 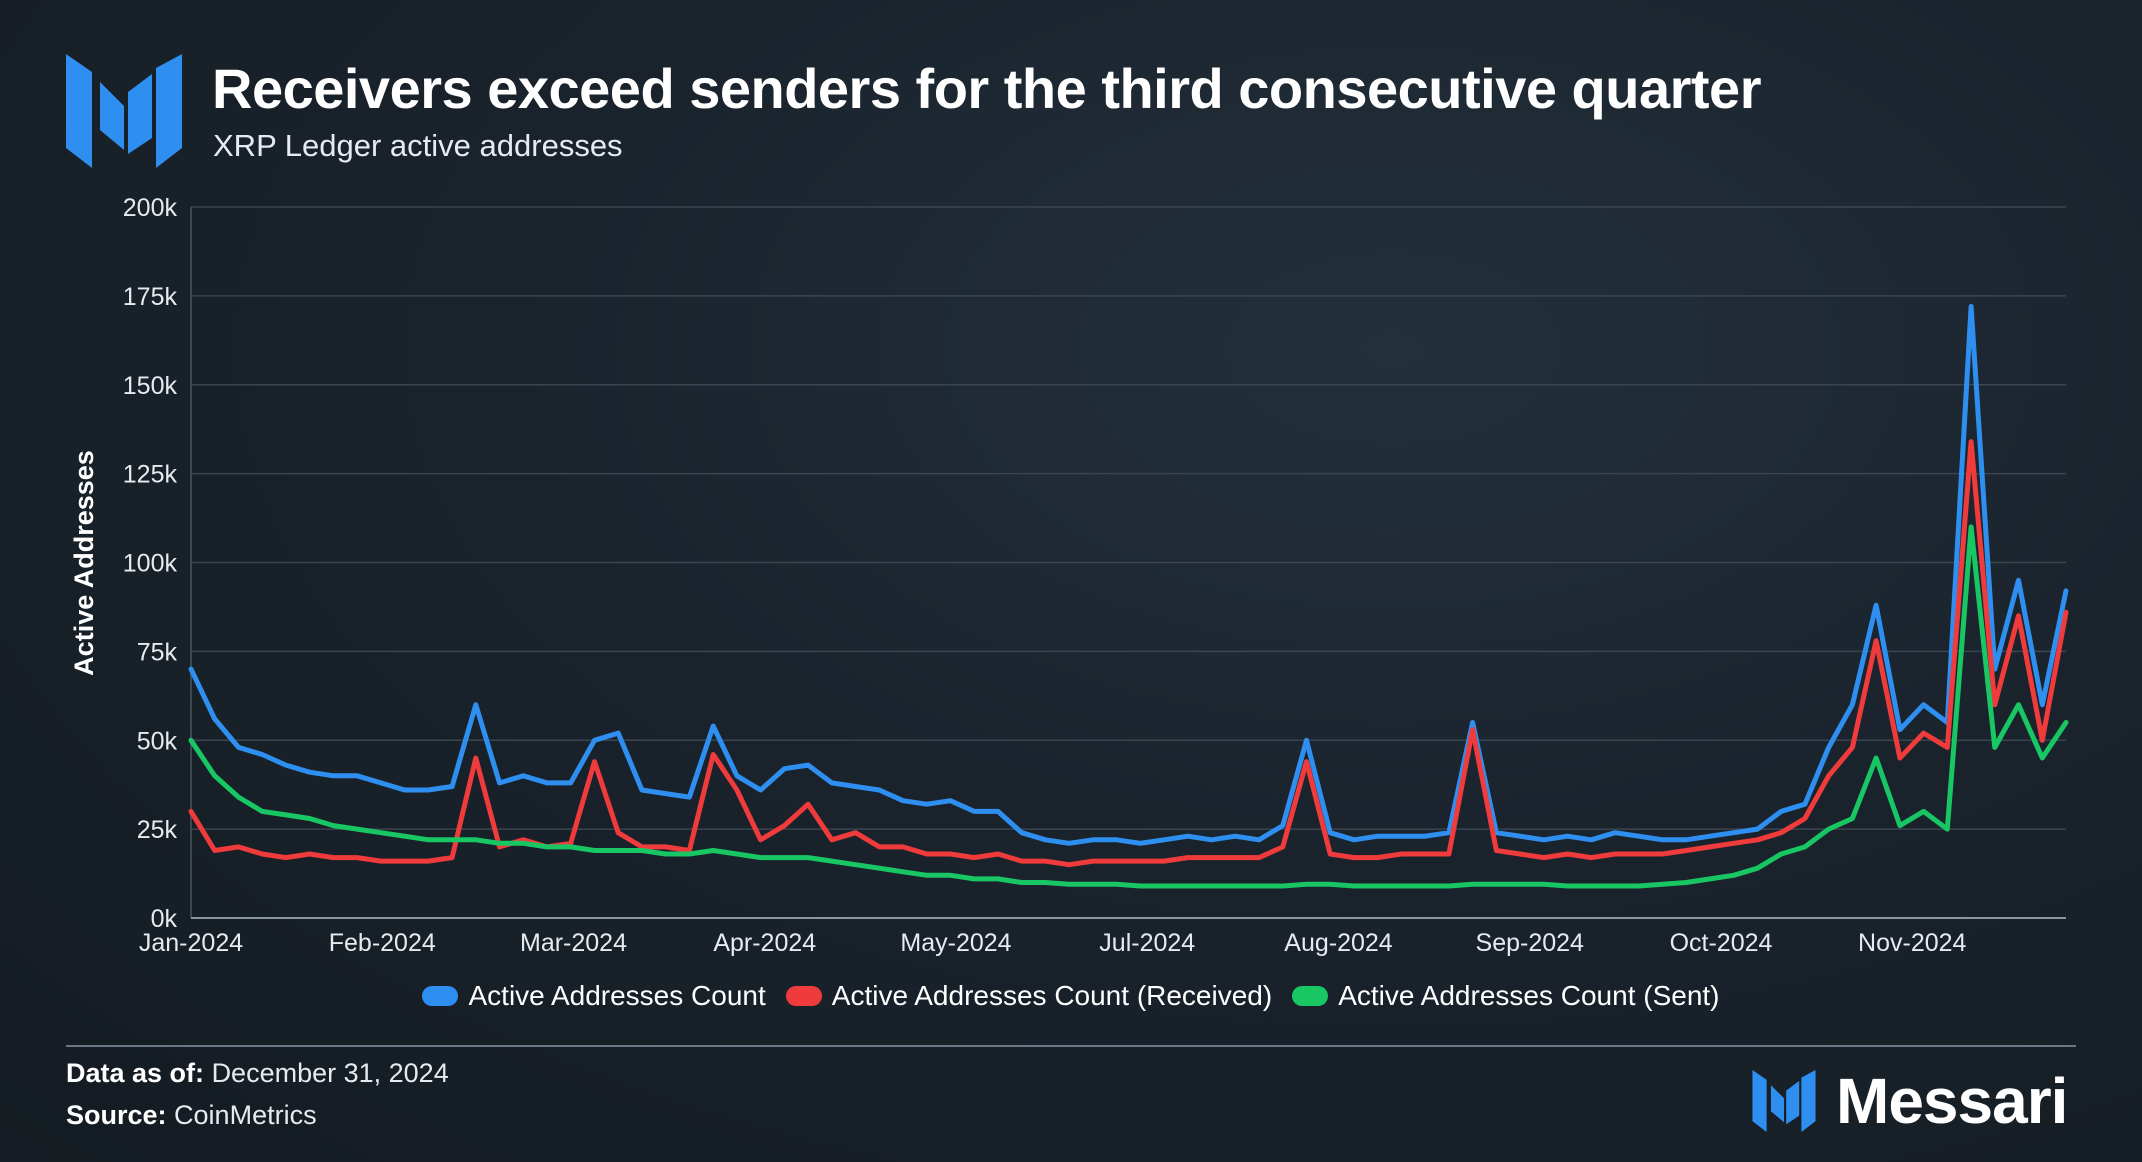 What do you see at coordinates (150, 297) in the screenshot?
I see `y-tick-label: 175k` at bounding box center [150, 297].